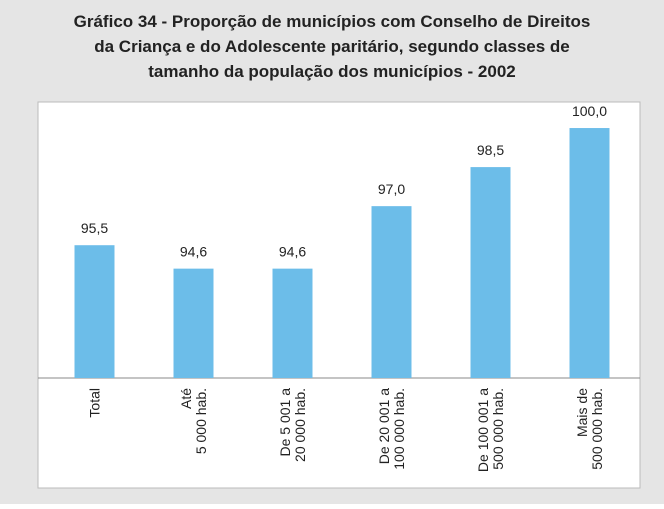 This screenshot has width=664, height=509. I want to click on x-tick-label: De 20 001 a100 000 hab., so click(391, 429).